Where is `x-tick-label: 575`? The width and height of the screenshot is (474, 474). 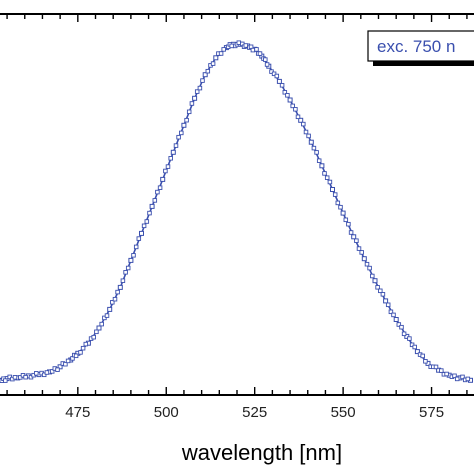
x-tick-label: 575 is located at coordinates (431, 412).